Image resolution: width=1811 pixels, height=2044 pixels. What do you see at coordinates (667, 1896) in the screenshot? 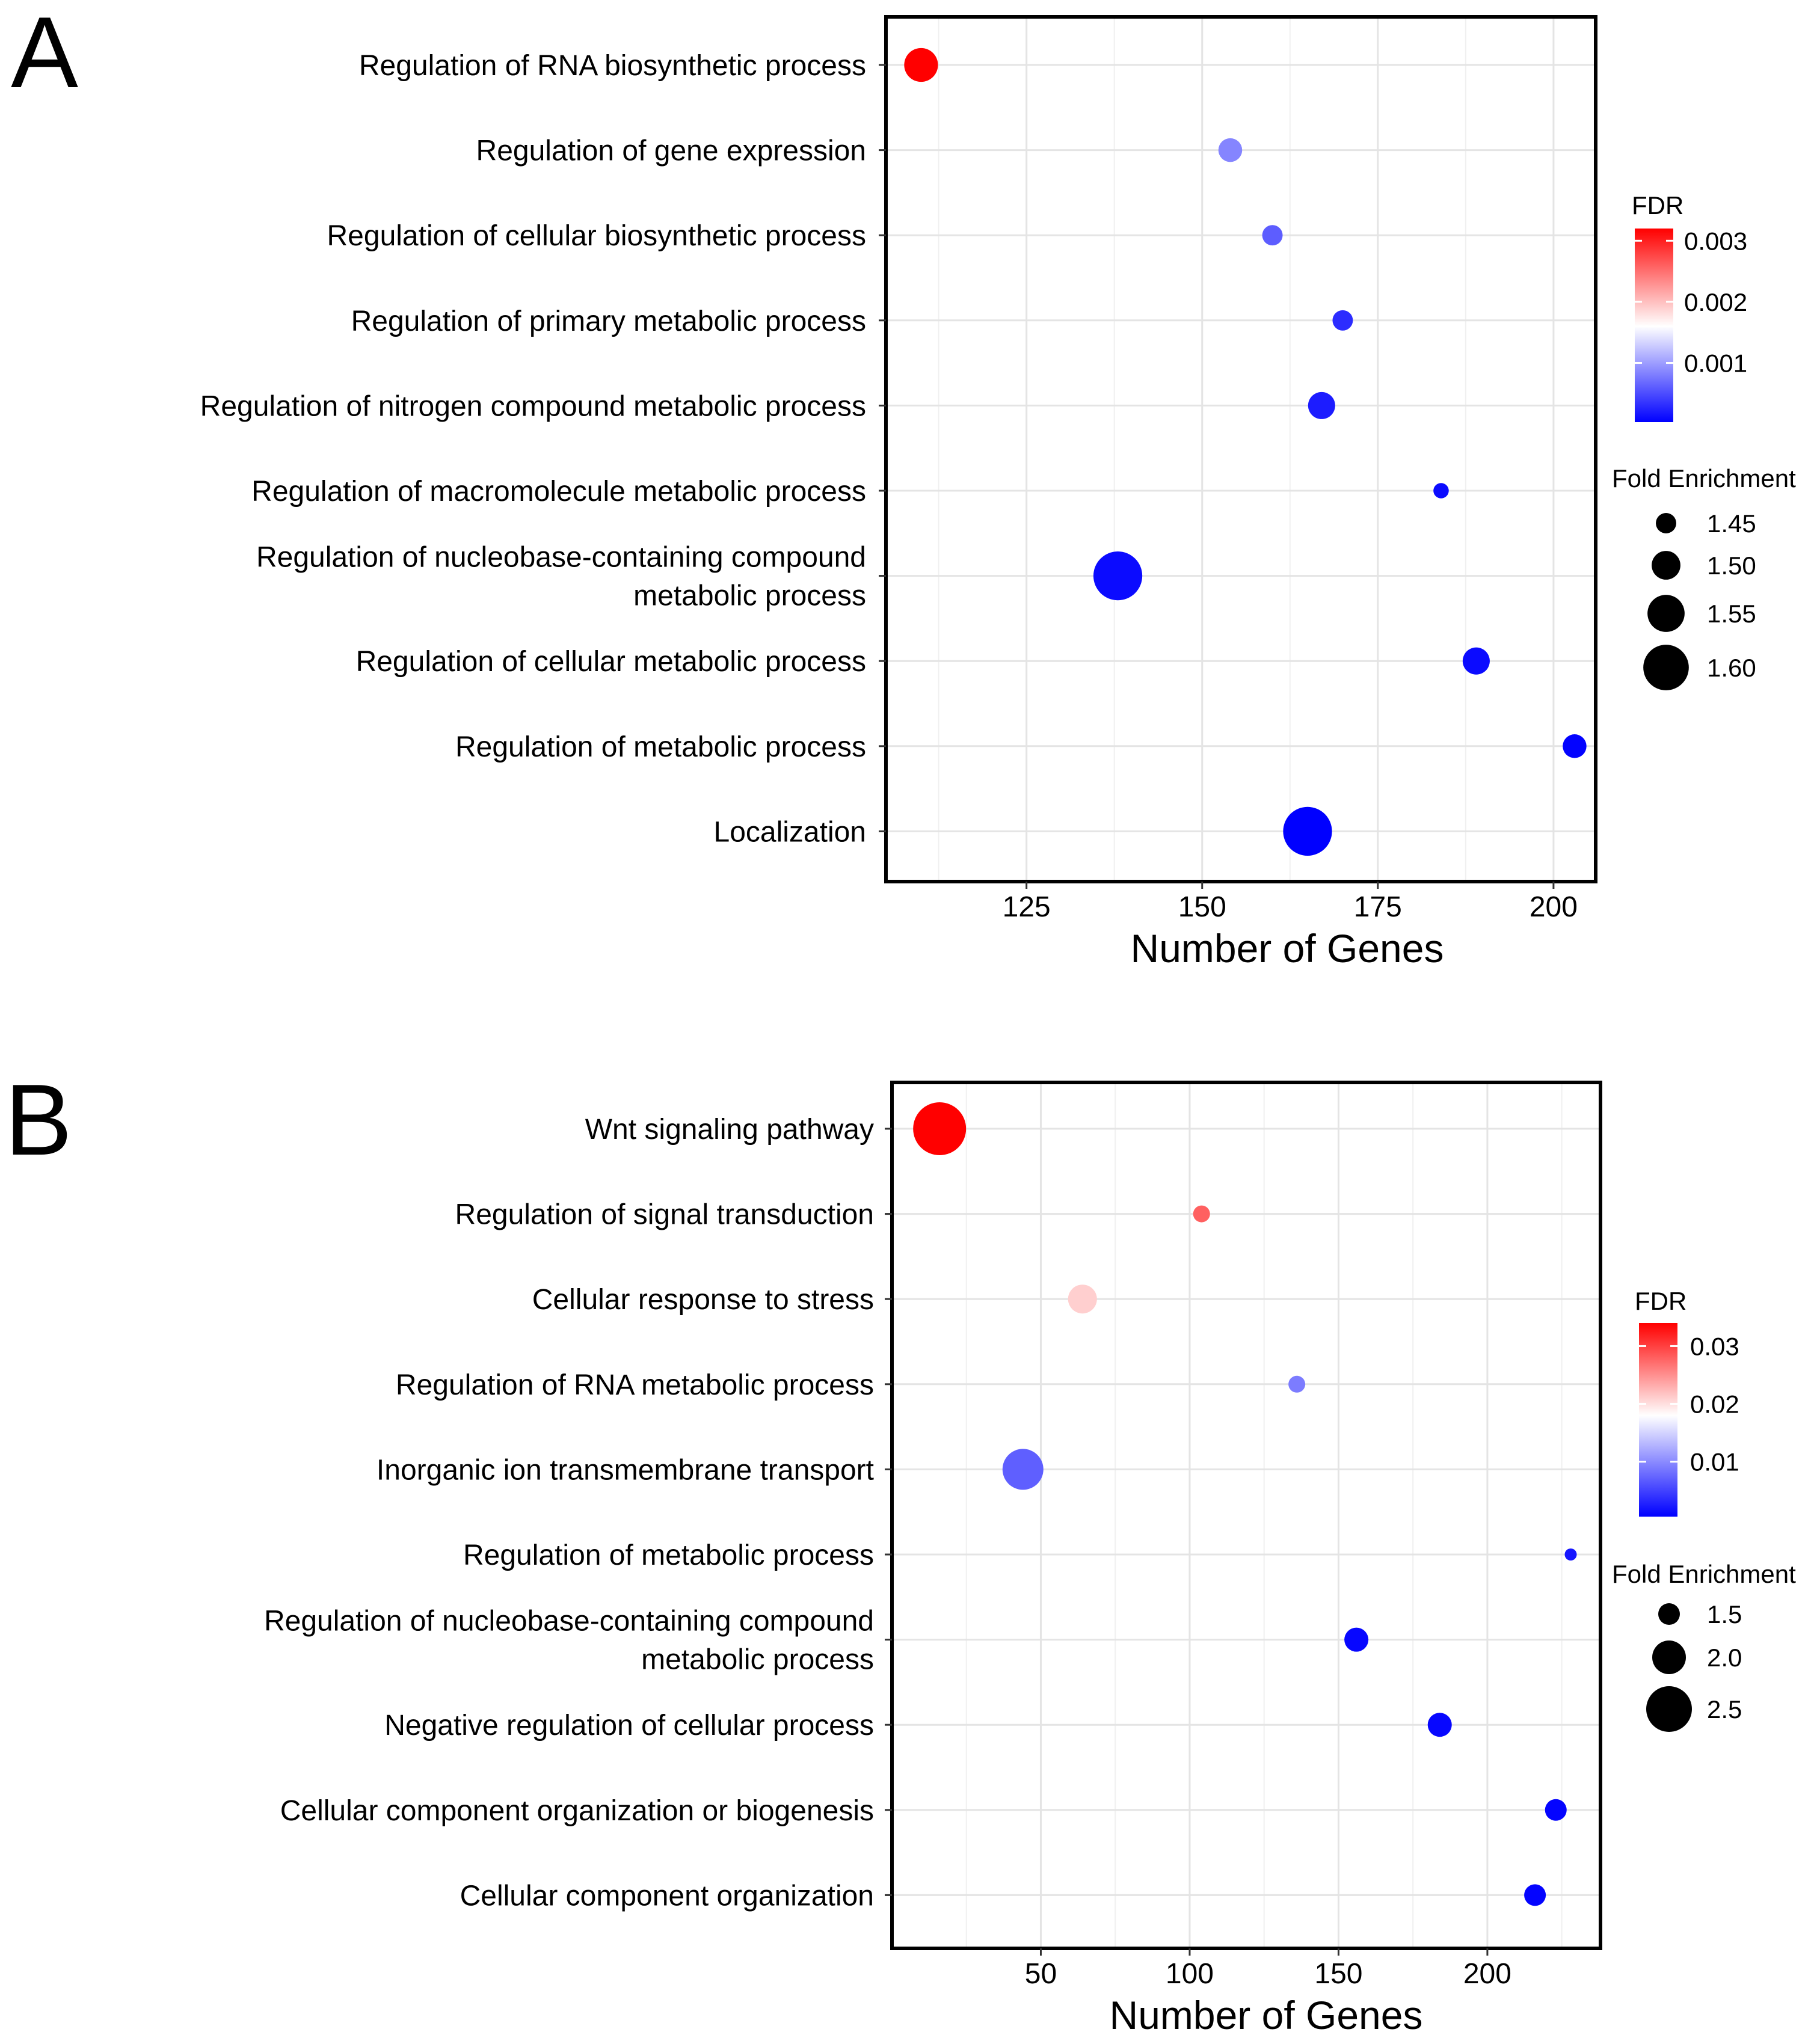
I see `category-label: Cellular component organization` at bounding box center [667, 1896].